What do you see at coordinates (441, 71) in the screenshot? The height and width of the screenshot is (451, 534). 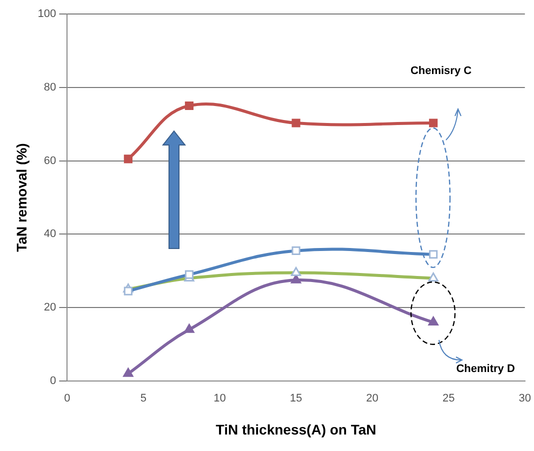 I see `annotation: Chemisry C` at bounding box center [441, 71].